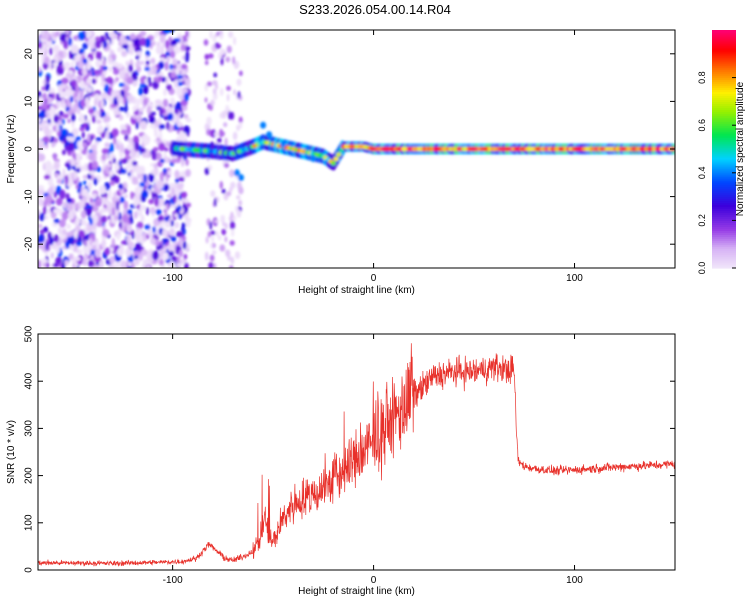 The image size is (750, 600). What do you see at coordinates (29, 428) in the screenshot?
I see `y-tick-label: 300` at bounding box center [29, 428].